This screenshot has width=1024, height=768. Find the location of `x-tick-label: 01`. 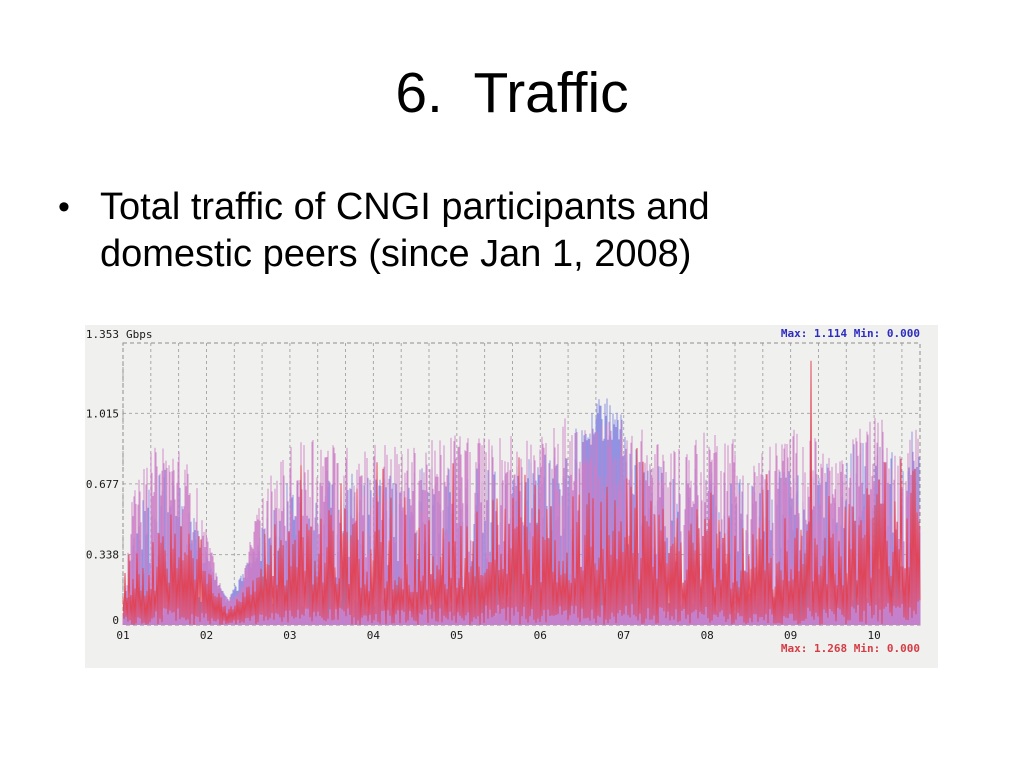

x-tick-label: 01 is located at coordinates (122, 635).